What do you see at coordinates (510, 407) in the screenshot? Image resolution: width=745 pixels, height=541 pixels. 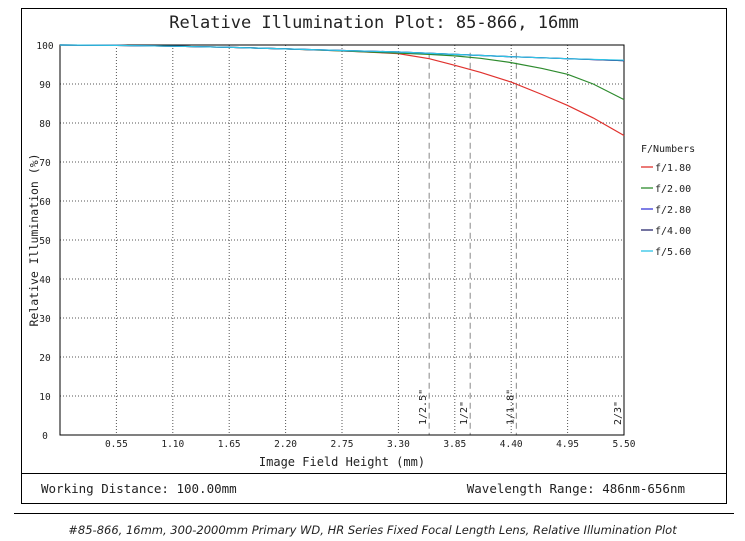 I see `sensor-marker-label: 1/1.8"` at bounding box center [510, 407].